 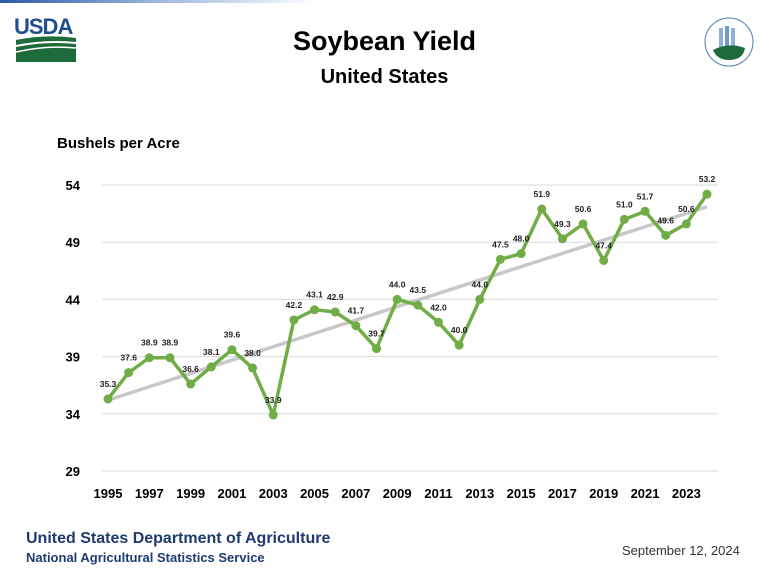 What do you see at coordinates (418, 290) in the screenshot?
I see `data-label: 43.5` at bounding box center [418, 290].